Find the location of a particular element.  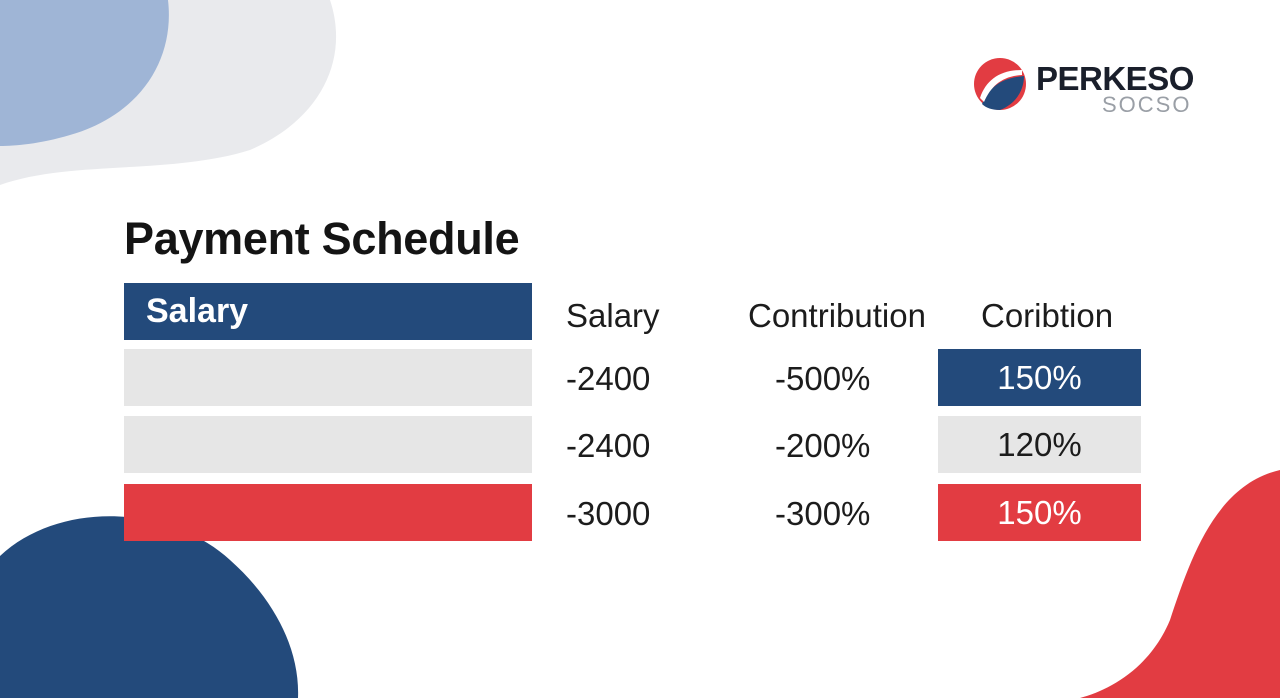

brand-name: PERKESO is located at coordinates (1115, 78).